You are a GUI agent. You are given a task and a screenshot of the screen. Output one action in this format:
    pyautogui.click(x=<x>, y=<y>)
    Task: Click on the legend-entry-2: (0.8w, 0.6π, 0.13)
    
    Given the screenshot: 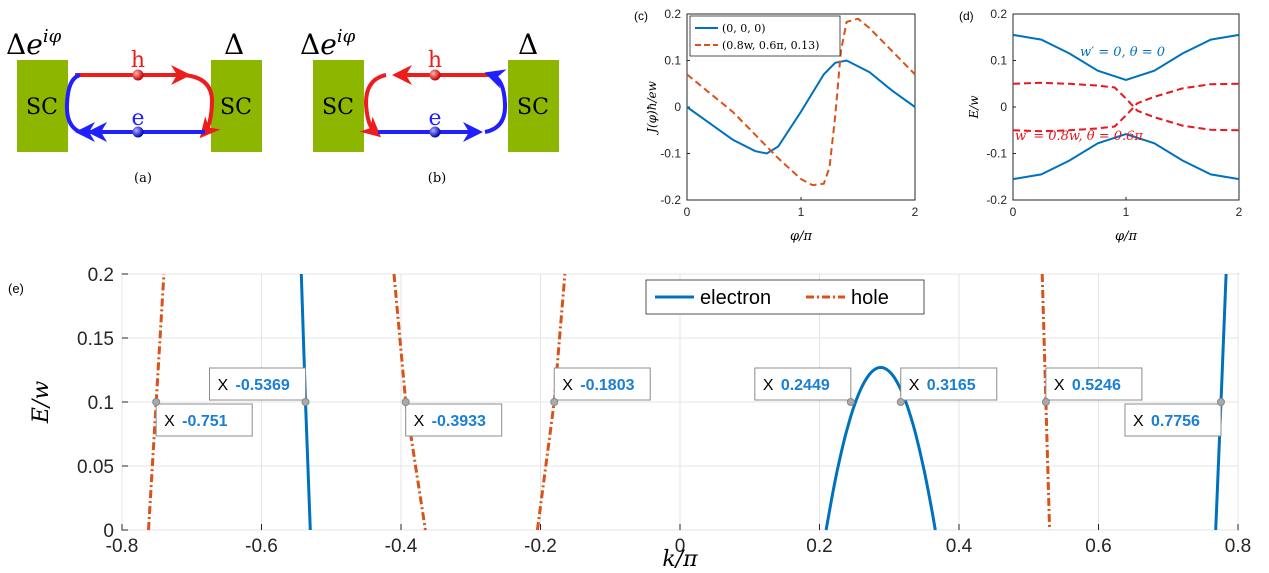 What is the action you would take?
    pyautogui.click(x=770, y=45)
    